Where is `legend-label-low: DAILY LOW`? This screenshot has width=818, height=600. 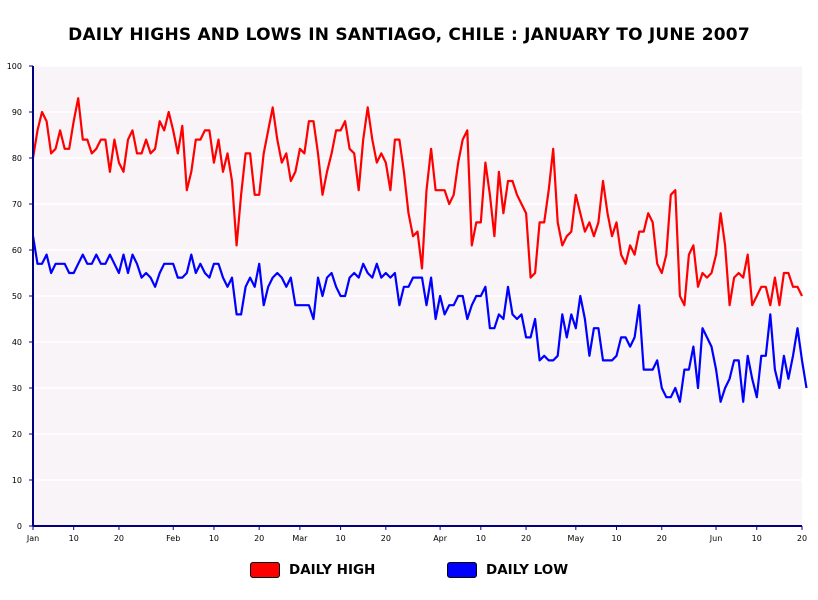
legend-label-low: DAILY LOW is located at coordinates (527, 570).